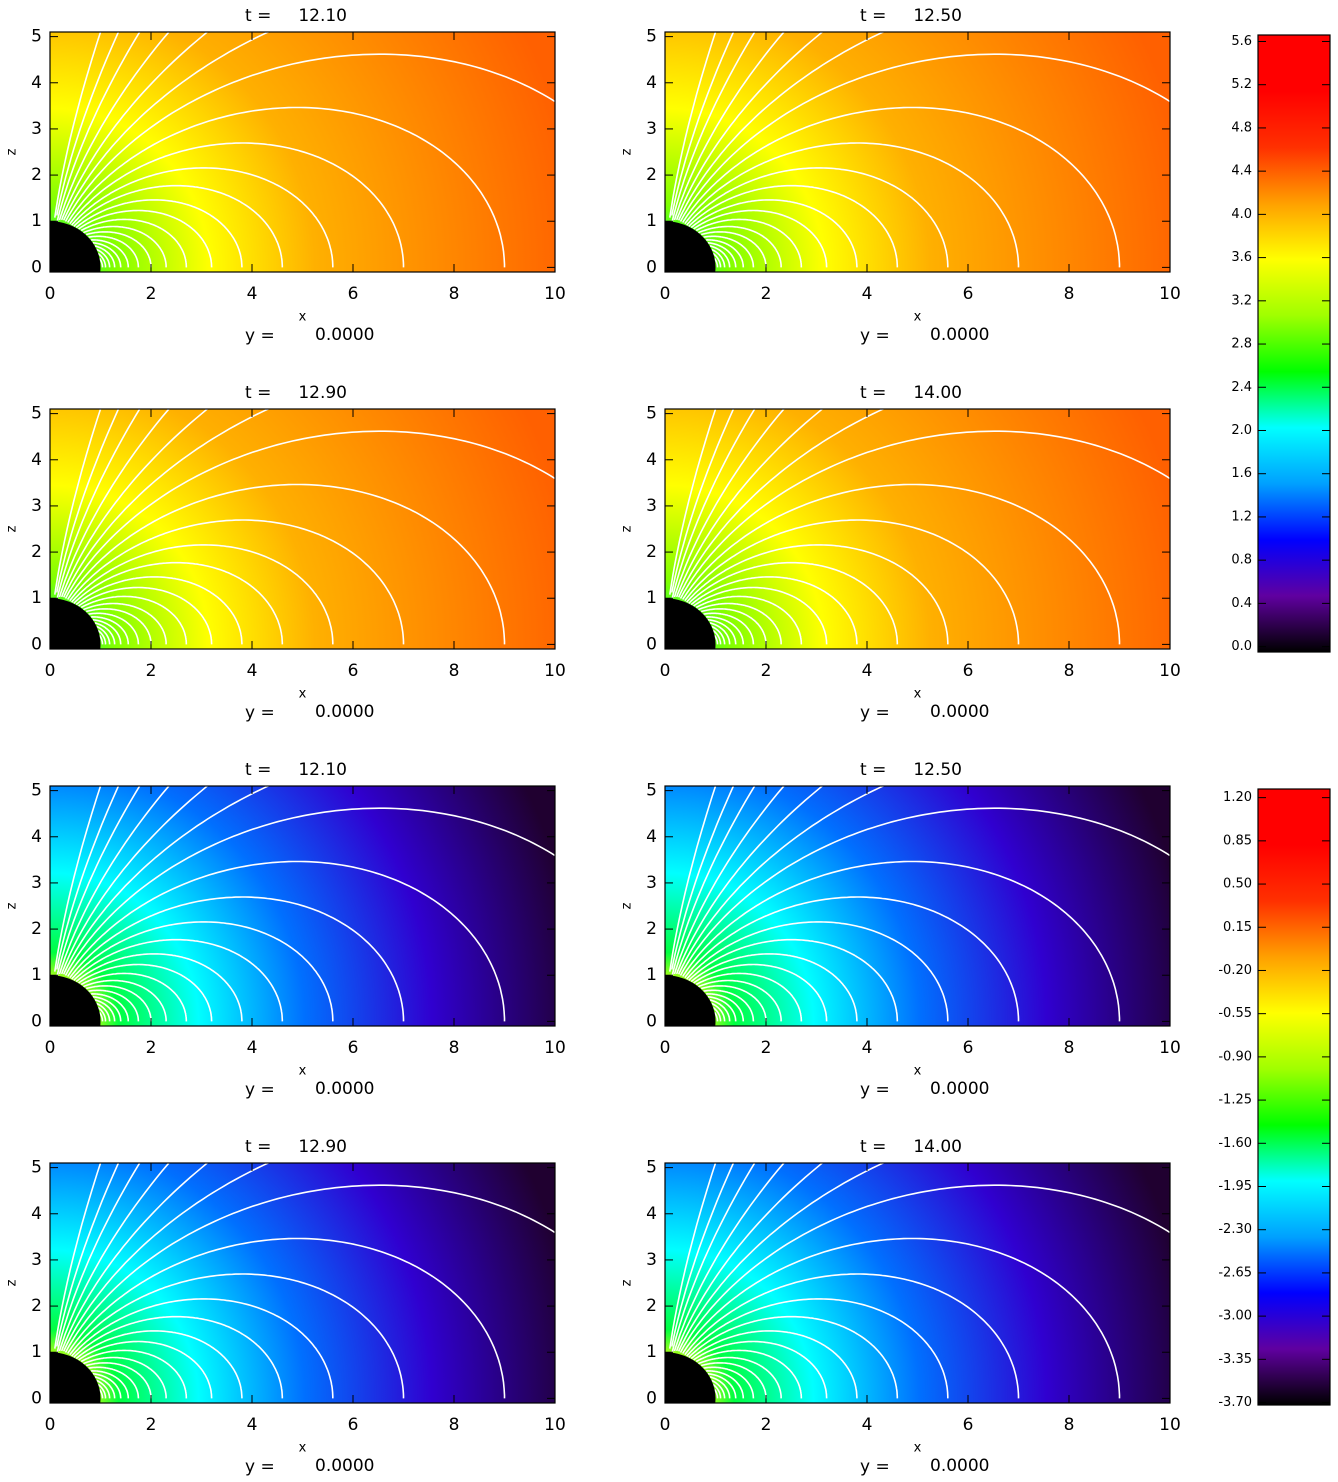 This screenshot has height=1482, width=1338. What do you see at coordinates (1241, 344) in the screenshot?
I see `colorbar-tick-label: 2.8` at bounding box center [1241, 344].